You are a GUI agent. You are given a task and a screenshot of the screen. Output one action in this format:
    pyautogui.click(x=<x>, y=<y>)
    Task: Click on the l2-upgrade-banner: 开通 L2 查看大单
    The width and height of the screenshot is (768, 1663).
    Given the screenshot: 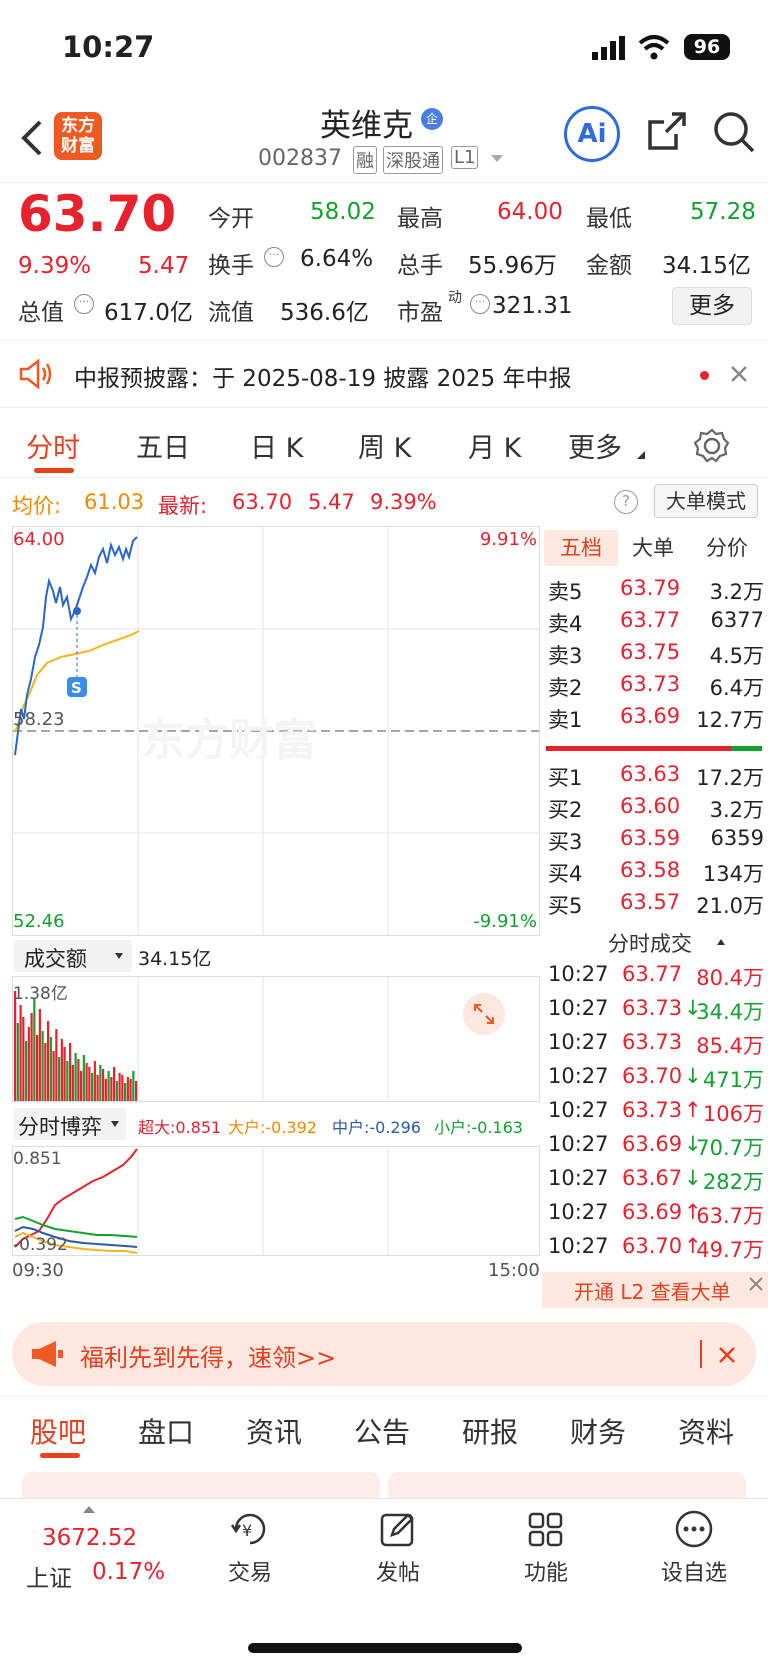 What is the action you would take?
    pyautogui.click(x=655, y=1290)
    